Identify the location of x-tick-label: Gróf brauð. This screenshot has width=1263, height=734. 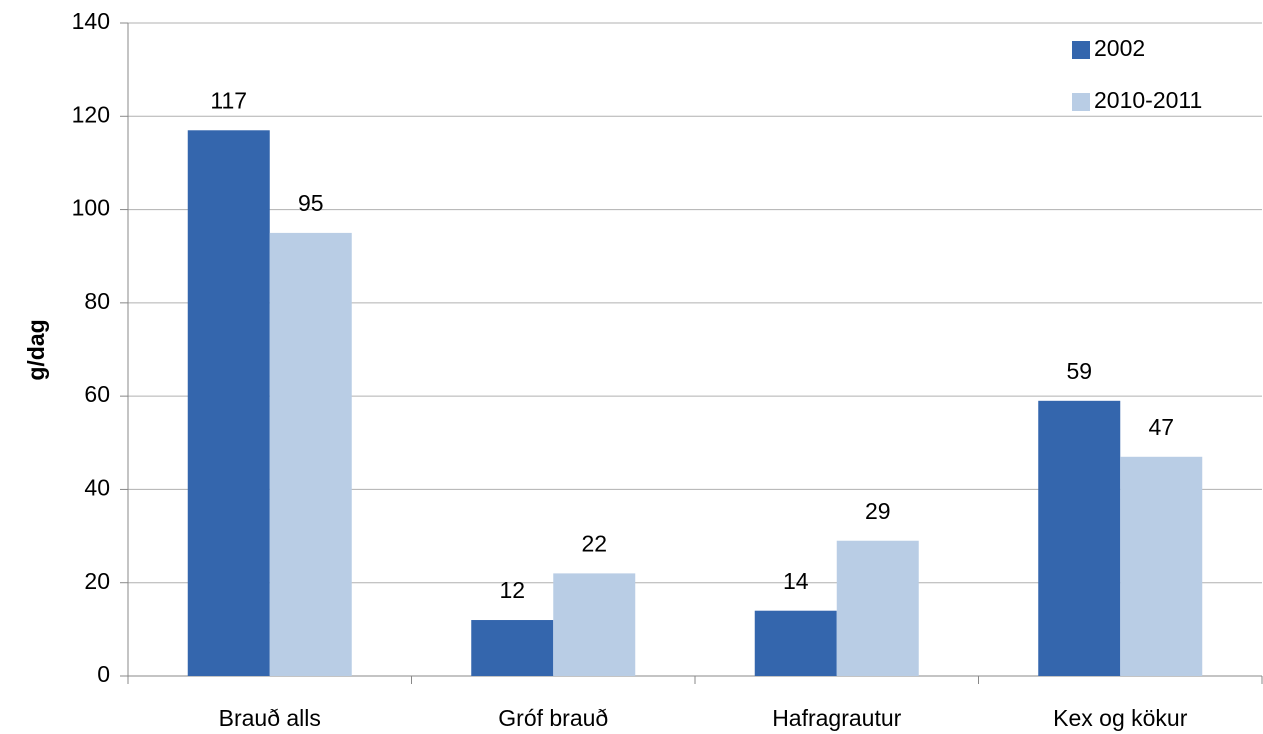
(553, 718).